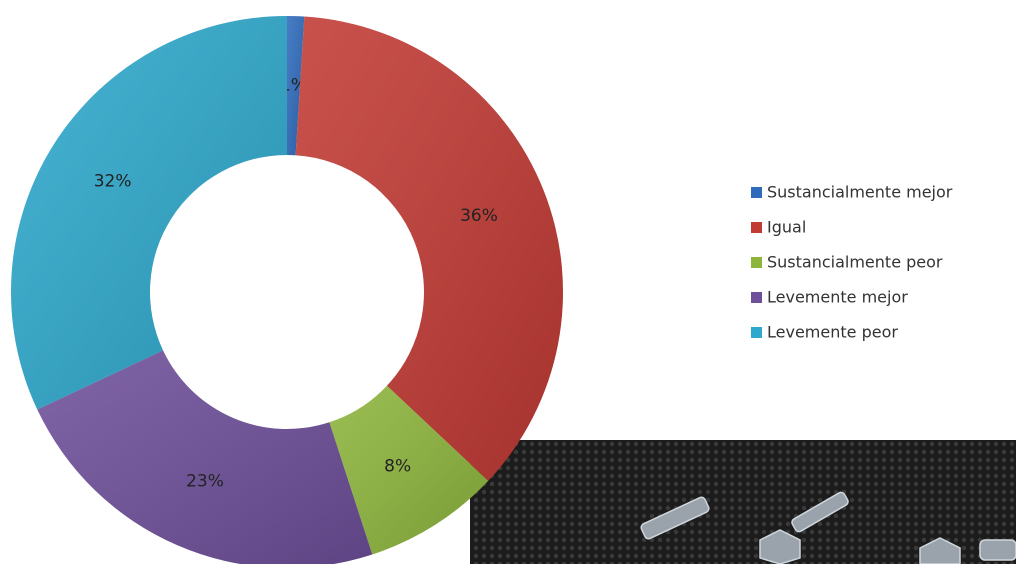 Image resolution: width=1016 pixels, height=564 pixels. Describe the element at coordinates (786, 227) in the screenshot. I see `legend-label: Igual` at that location.